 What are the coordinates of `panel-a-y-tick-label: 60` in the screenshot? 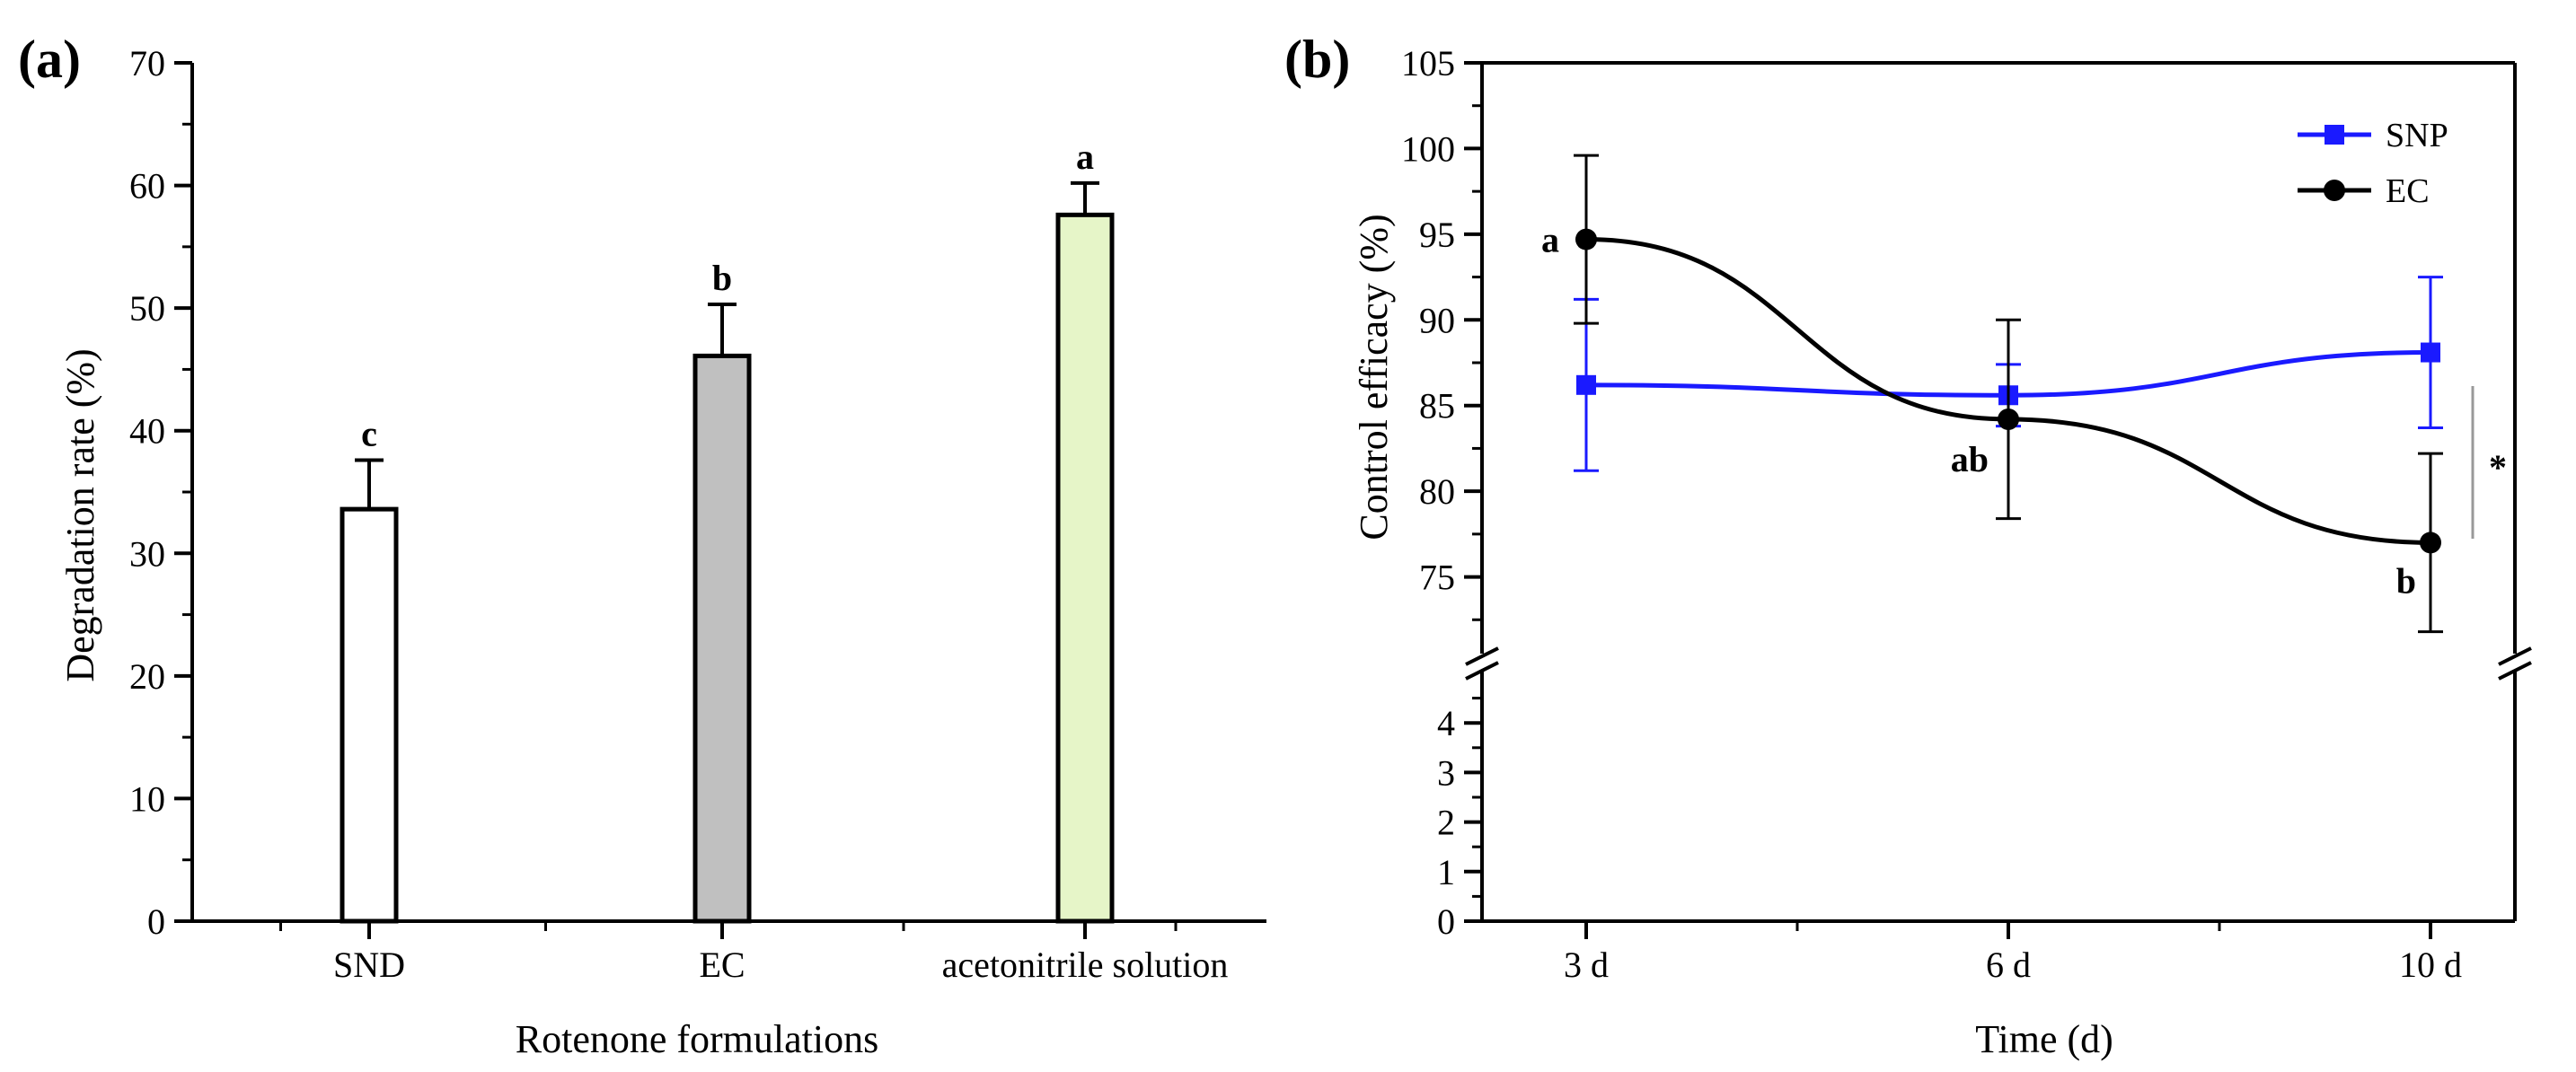 It's located at (147, 186).